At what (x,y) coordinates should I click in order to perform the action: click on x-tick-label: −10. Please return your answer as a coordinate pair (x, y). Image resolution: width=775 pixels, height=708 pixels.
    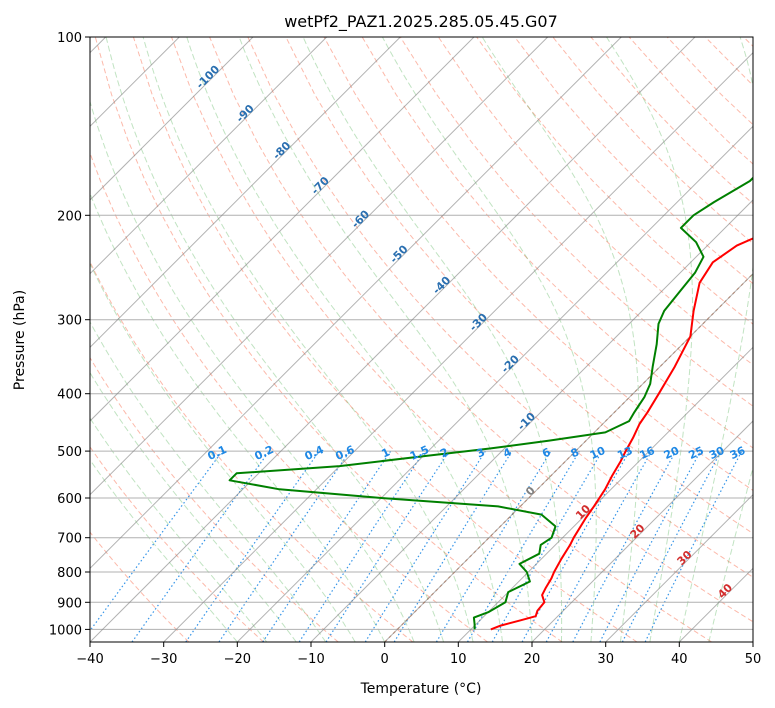
    Looking at the image, I should click on (310, 659).